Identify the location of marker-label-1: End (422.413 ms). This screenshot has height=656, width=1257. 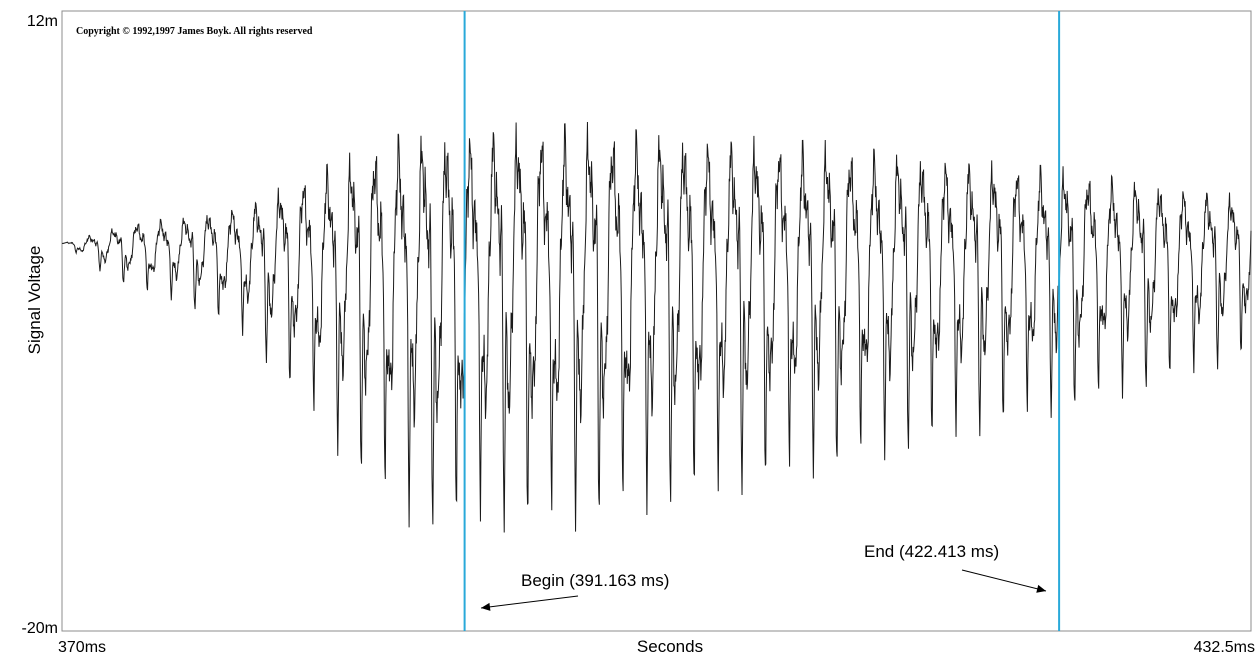
(931, 551).